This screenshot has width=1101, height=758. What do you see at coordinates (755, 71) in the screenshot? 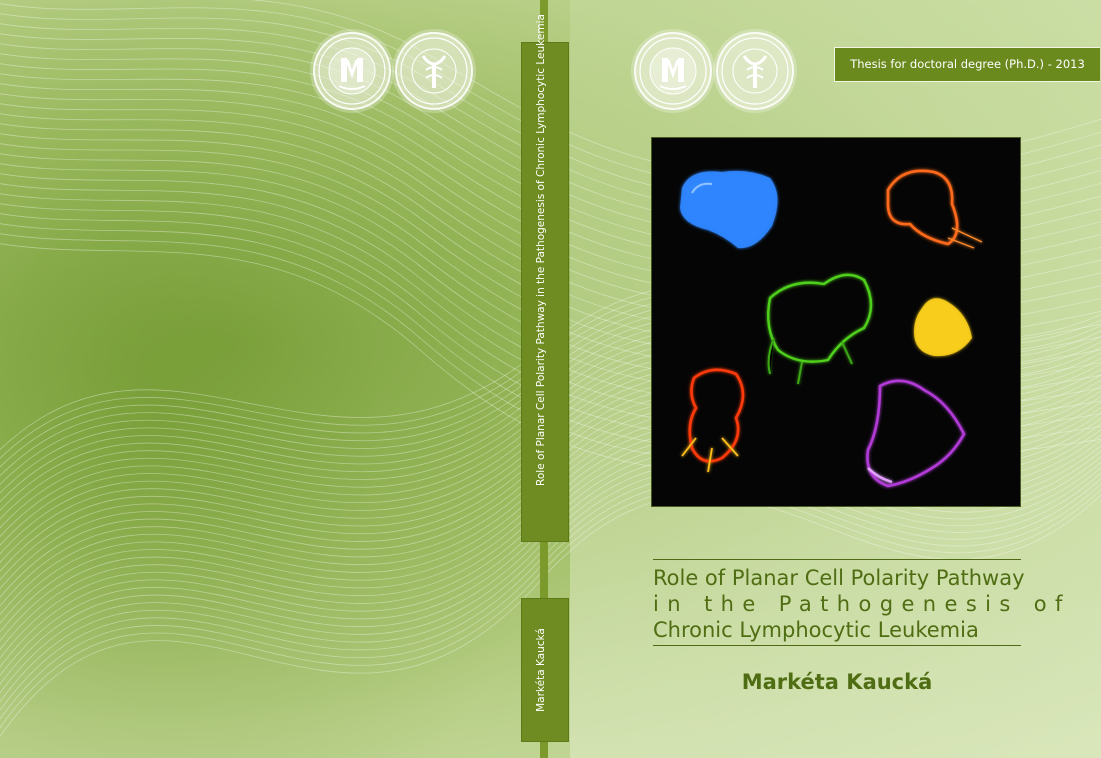
I see `faculty-seal-logo-front` at bounding box center [755, 71].